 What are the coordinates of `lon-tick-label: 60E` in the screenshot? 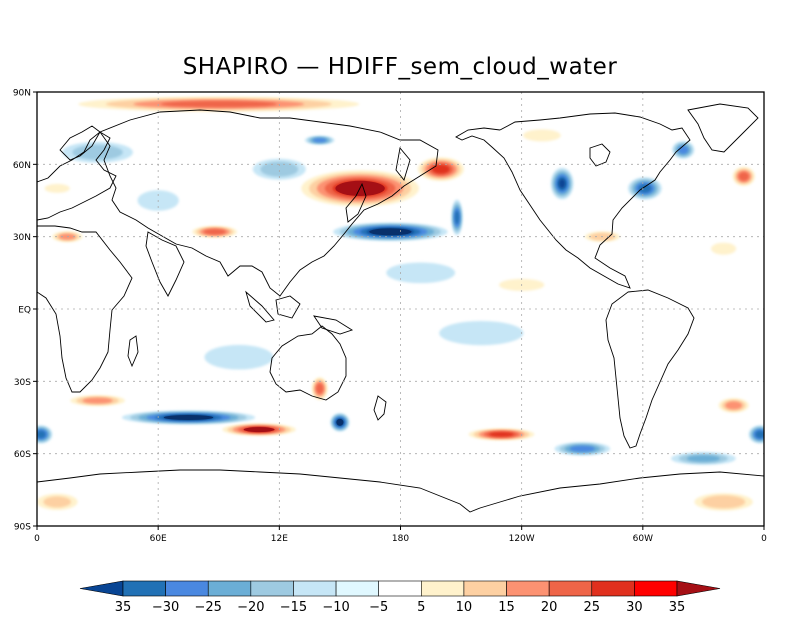 It's located at (158, 539).